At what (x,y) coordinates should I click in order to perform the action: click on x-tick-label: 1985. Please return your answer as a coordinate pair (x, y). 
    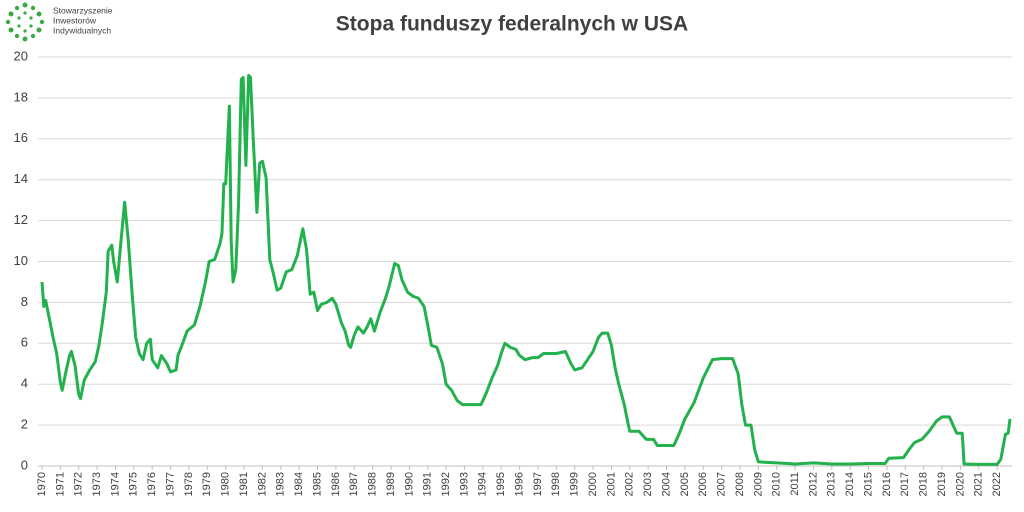
    Looking at the image, I should click on (317, 484).